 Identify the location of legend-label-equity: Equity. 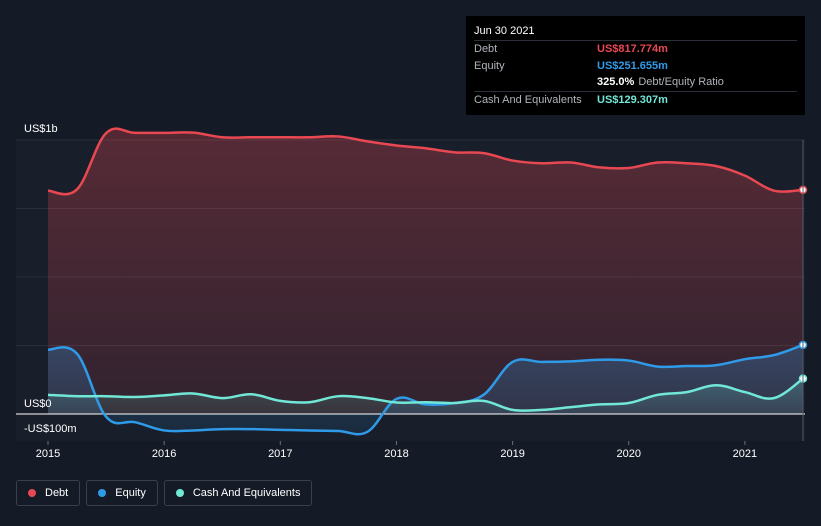
(130, 493).